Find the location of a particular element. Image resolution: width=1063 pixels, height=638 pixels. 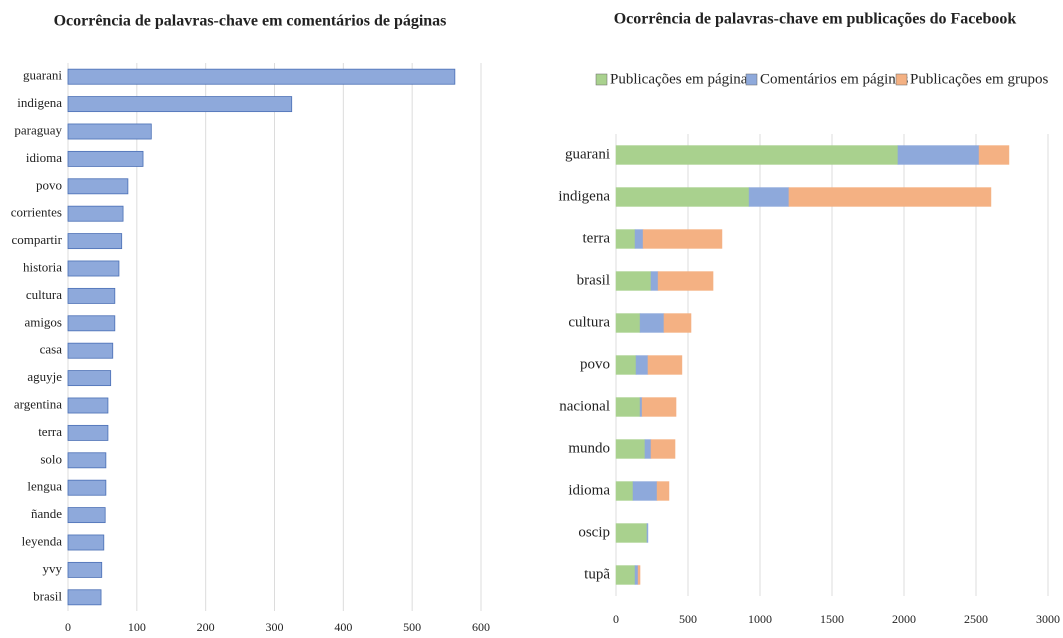

y-tick-label: nacional is located at coordinates (584, 406).